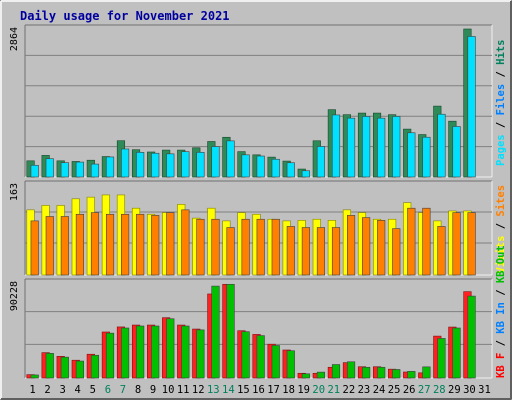 The height and width of the screenshot is (400, 512). What do you see at coordinates (379, 390) in the screenshot?
I see `x-tick-label-day-24: 24` at bounding box center [379, 390].